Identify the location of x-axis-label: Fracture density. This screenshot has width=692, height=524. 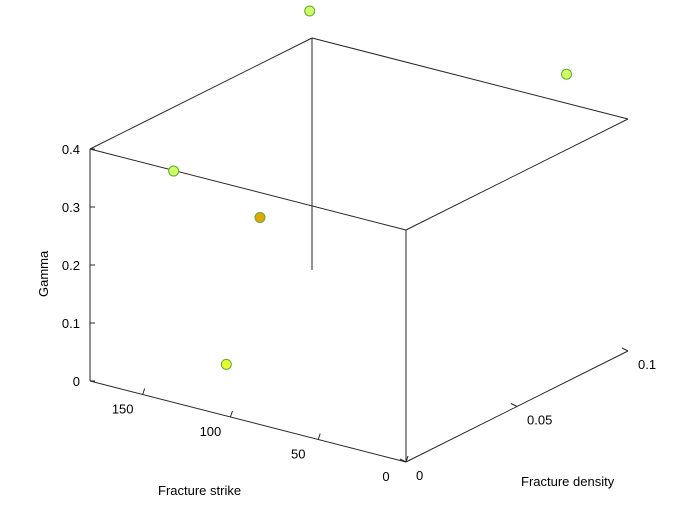
(568, 481).